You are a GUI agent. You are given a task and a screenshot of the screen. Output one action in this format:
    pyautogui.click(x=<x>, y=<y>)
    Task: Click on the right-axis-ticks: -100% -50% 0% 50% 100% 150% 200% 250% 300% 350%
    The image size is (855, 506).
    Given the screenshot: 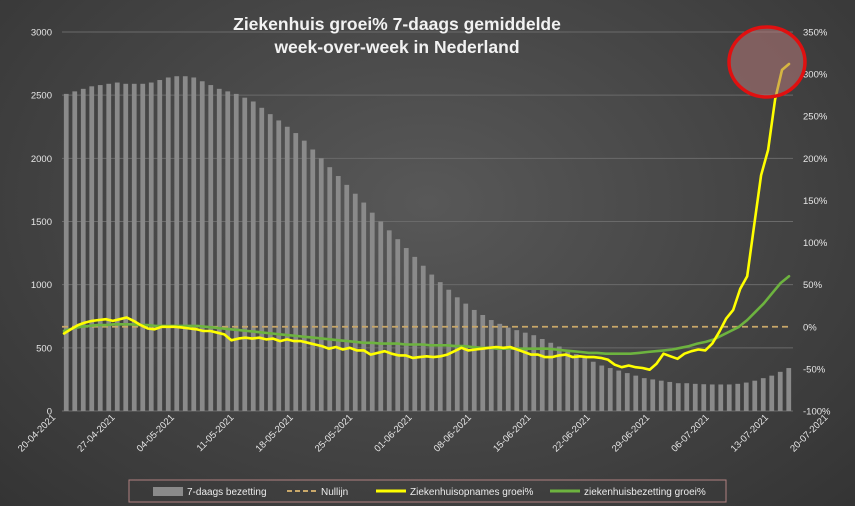 What is the action you would take?
    pyautogui.click(x=817, y=223)
    